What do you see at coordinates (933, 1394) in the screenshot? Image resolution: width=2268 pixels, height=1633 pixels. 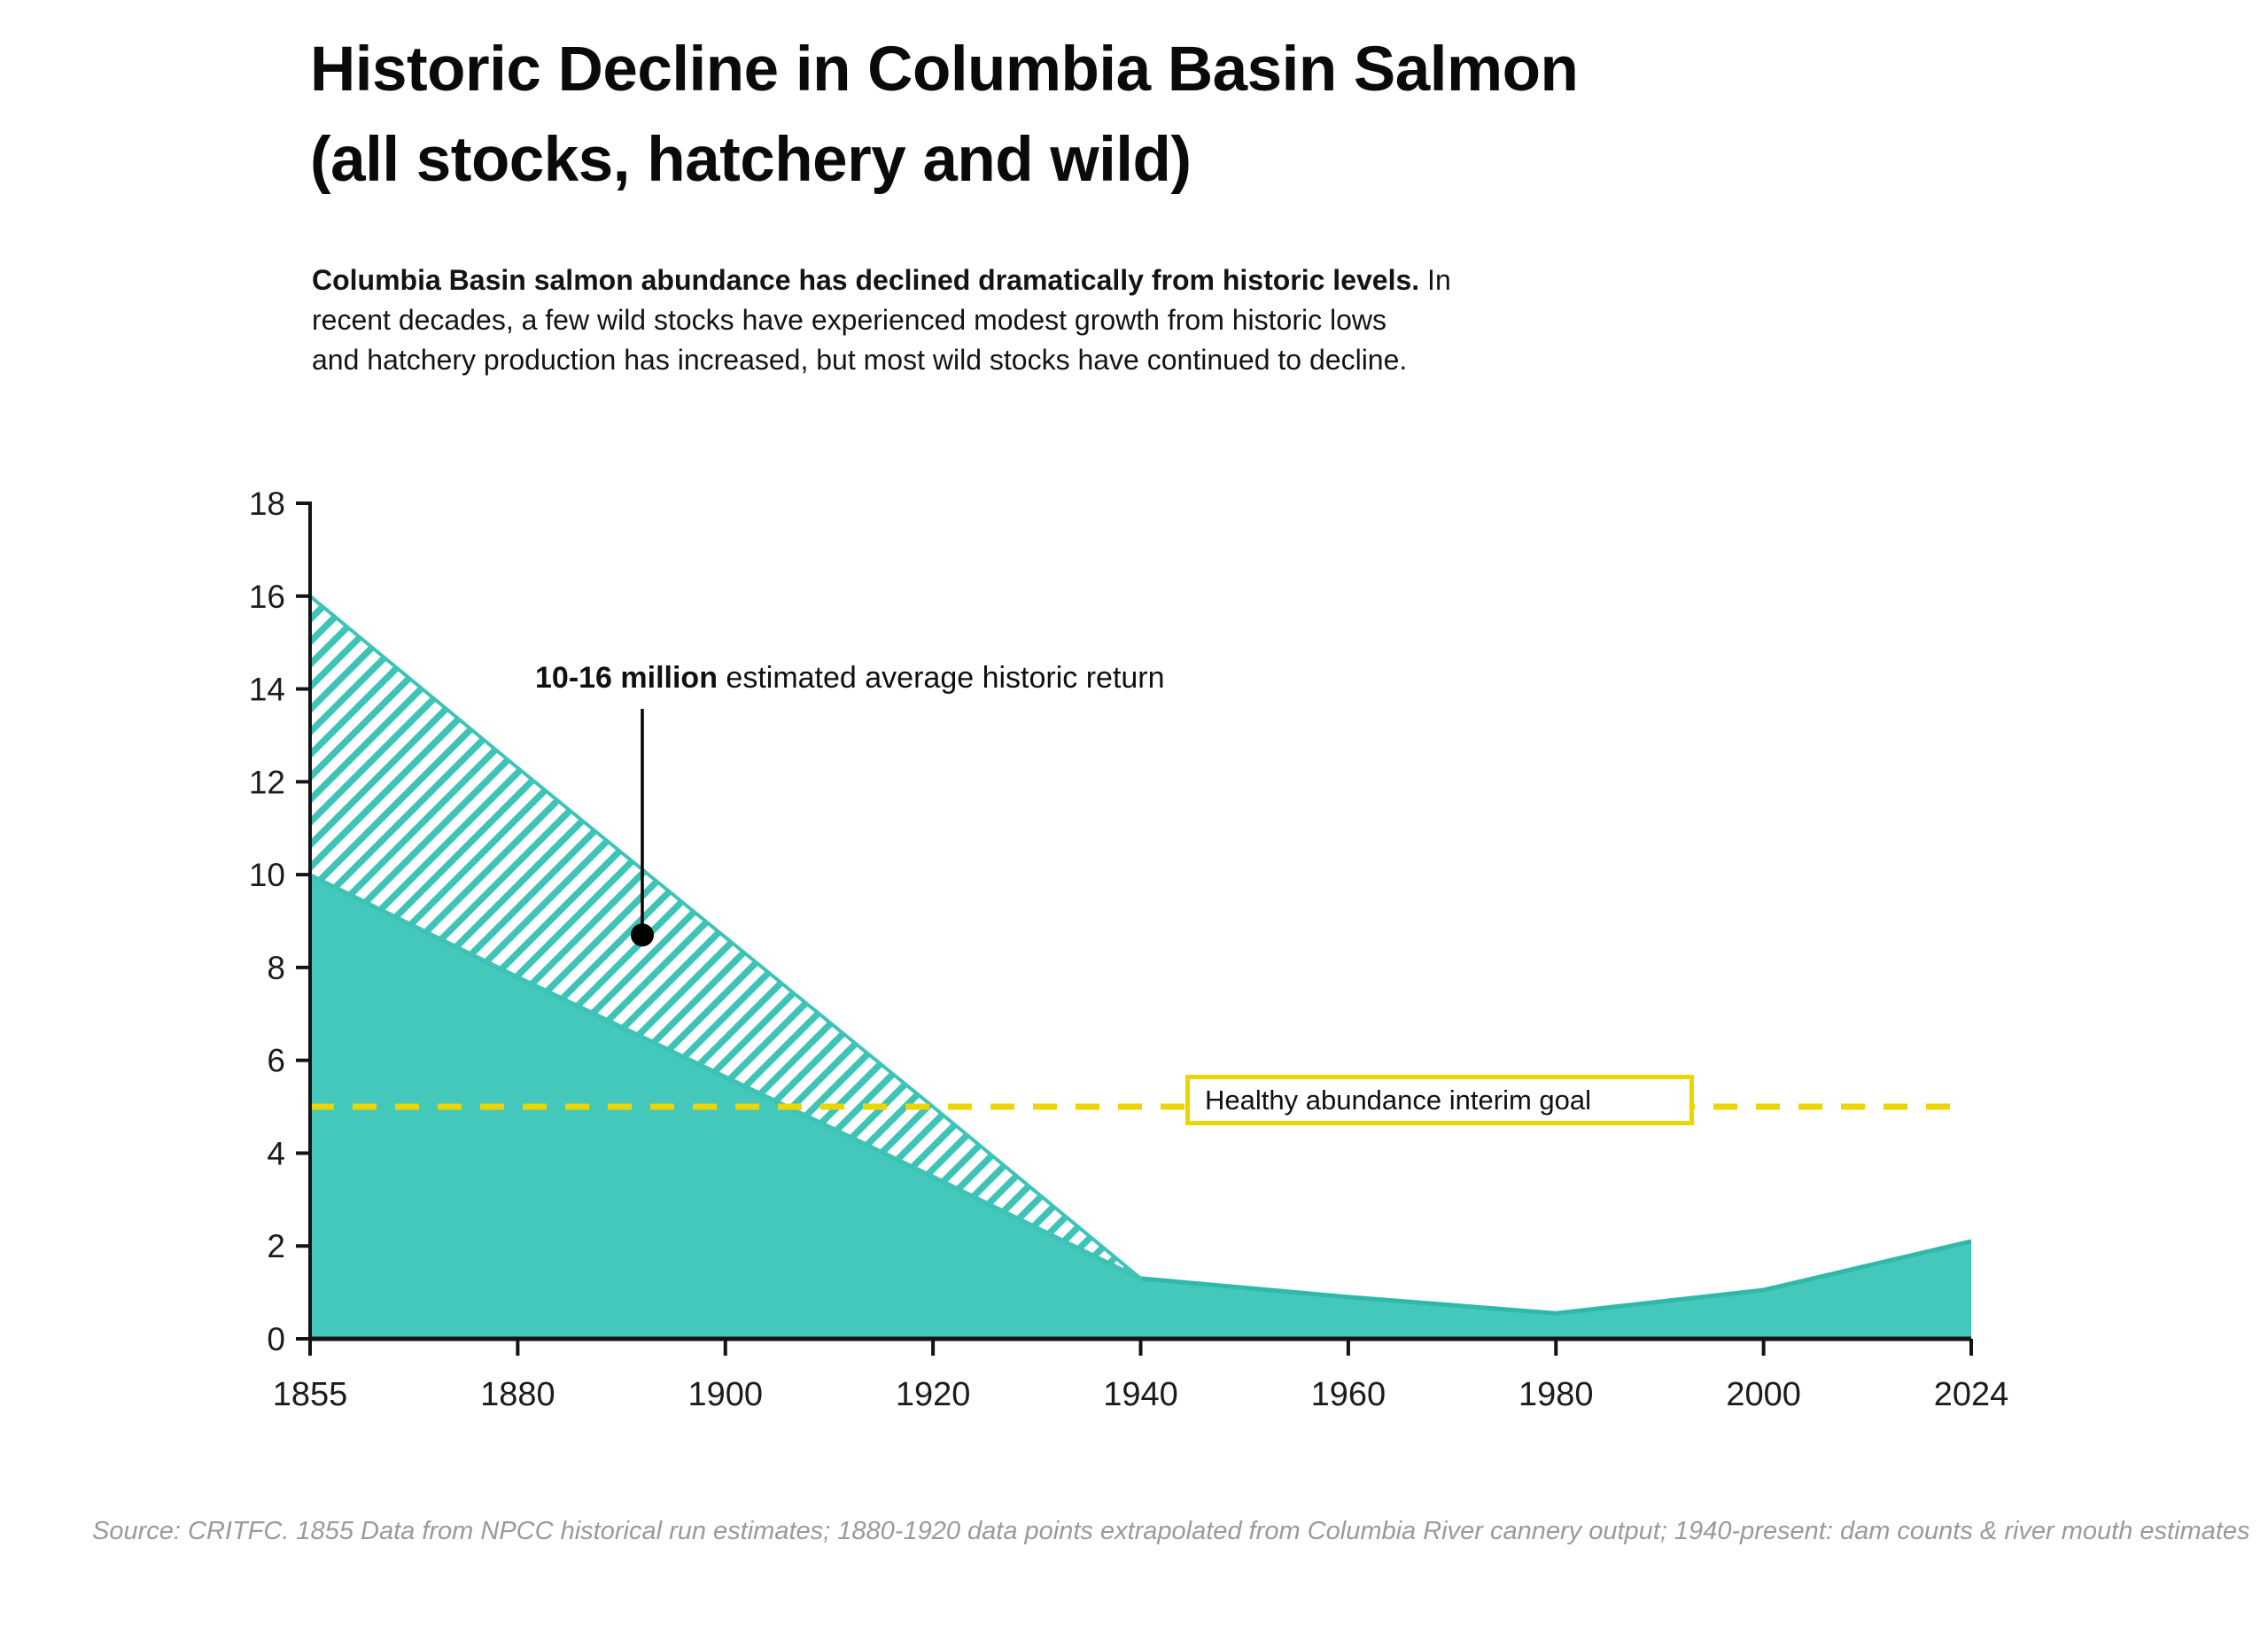 I see `x-tick-label-1920: 1920` at bounding box center [933, 1394].